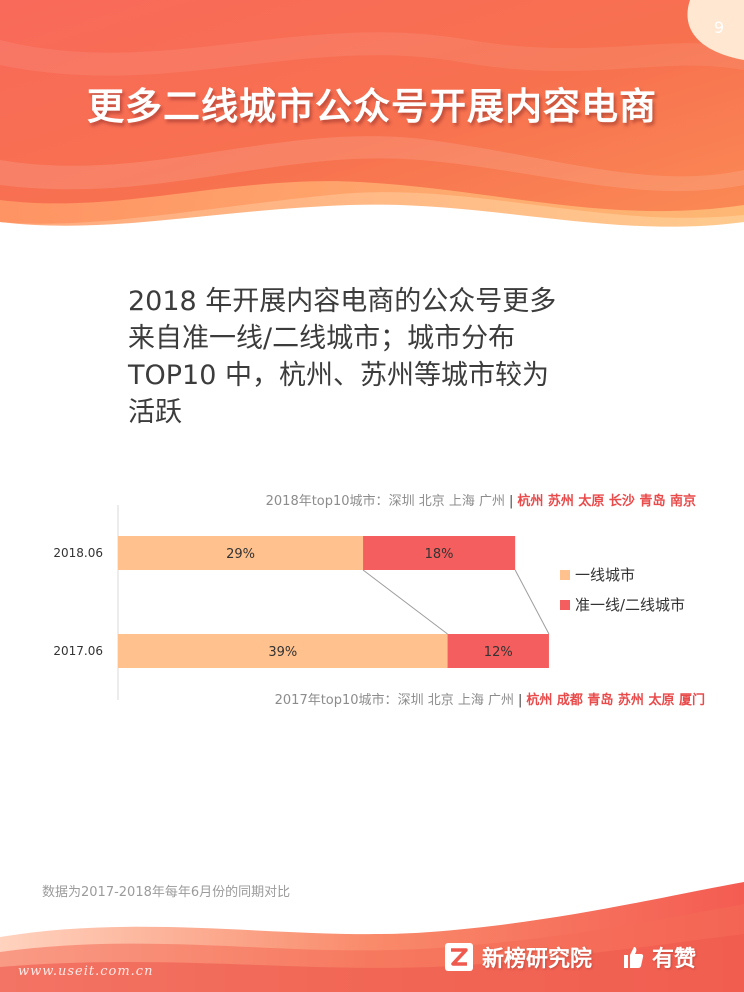 This screenshot has height=992, width=744. I want to click on headline-line: TOP10 中，杭州、苏州等城市较为, so click(338, 375).